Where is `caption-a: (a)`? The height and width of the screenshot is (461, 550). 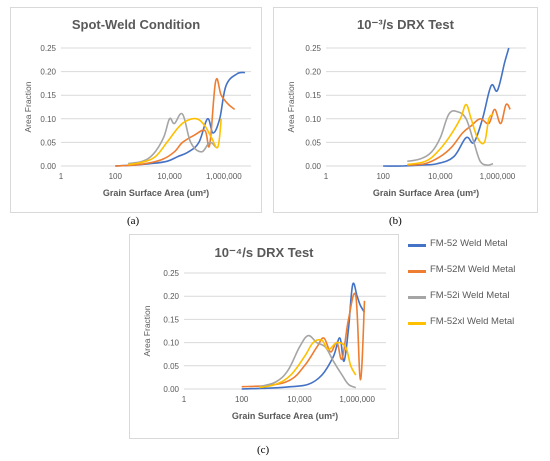 caption-a: (a) is located at coordinates (133, 221).